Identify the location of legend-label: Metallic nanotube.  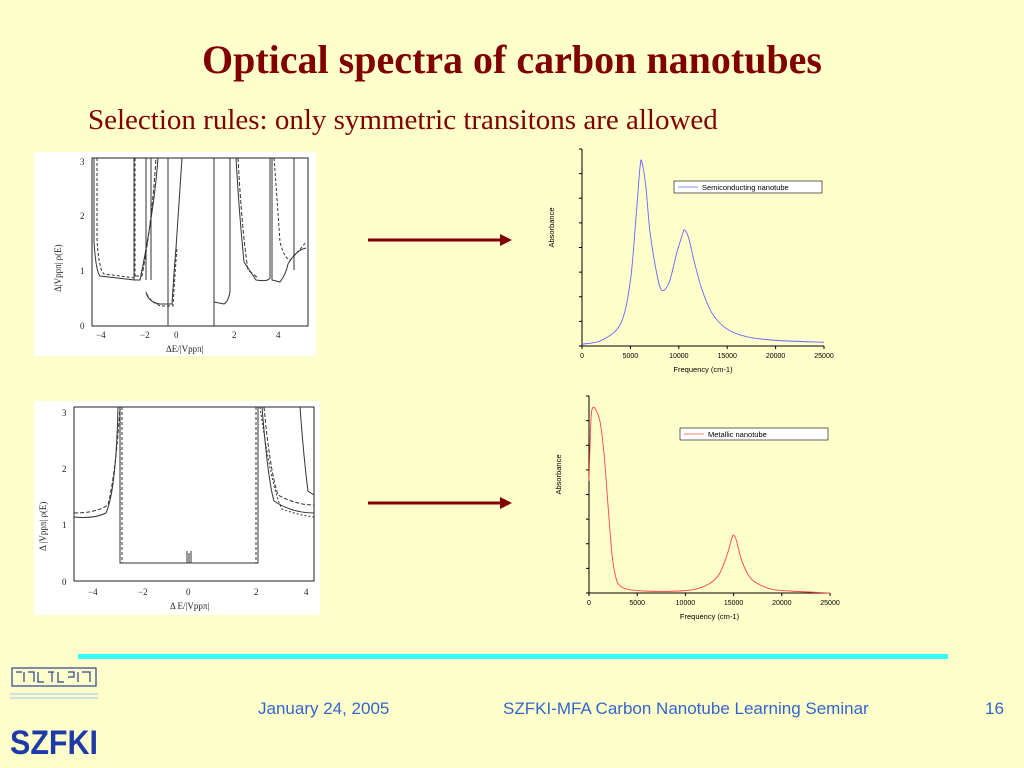
(737, 434).